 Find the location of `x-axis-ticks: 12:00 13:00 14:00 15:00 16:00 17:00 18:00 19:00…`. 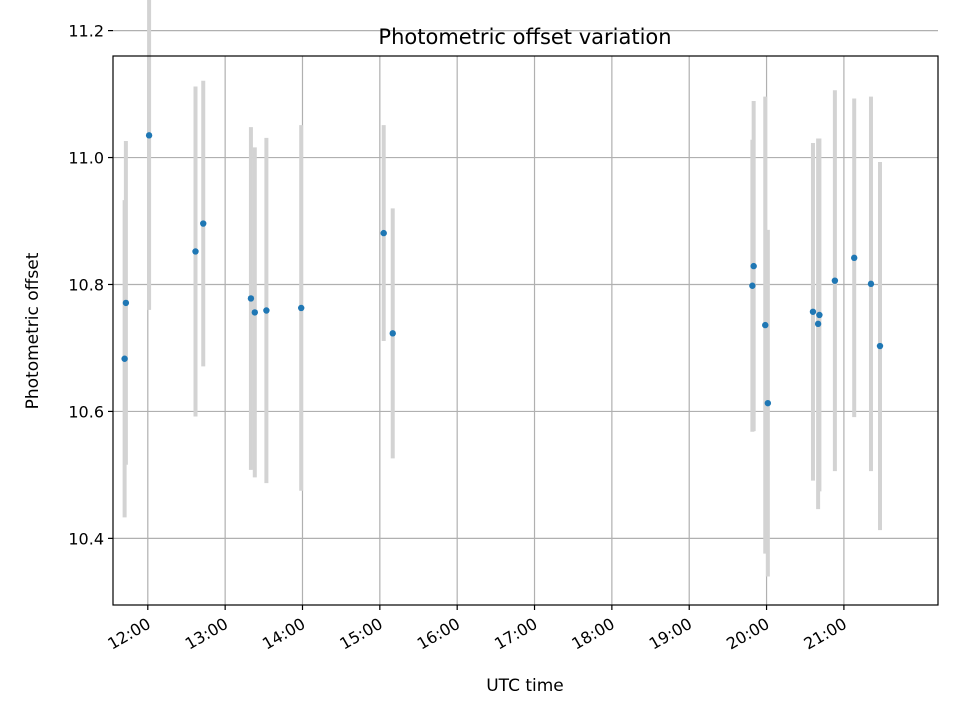

x-axis-ticks: 12:00 13:00 14:00 15:00 16:00 17:00 18:00 19:00… is located at coordinates (477, 629).